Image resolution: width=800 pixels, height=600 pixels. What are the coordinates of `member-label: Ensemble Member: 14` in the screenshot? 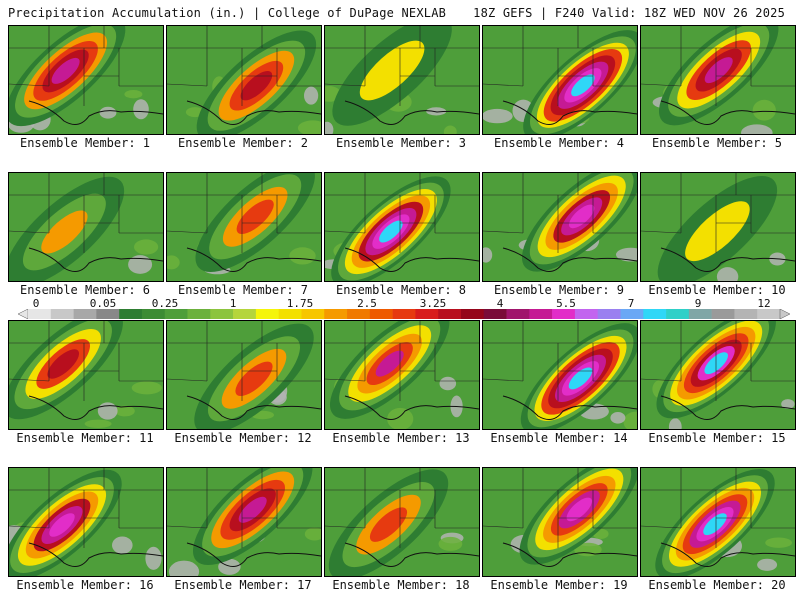 It's located at (559, 438).